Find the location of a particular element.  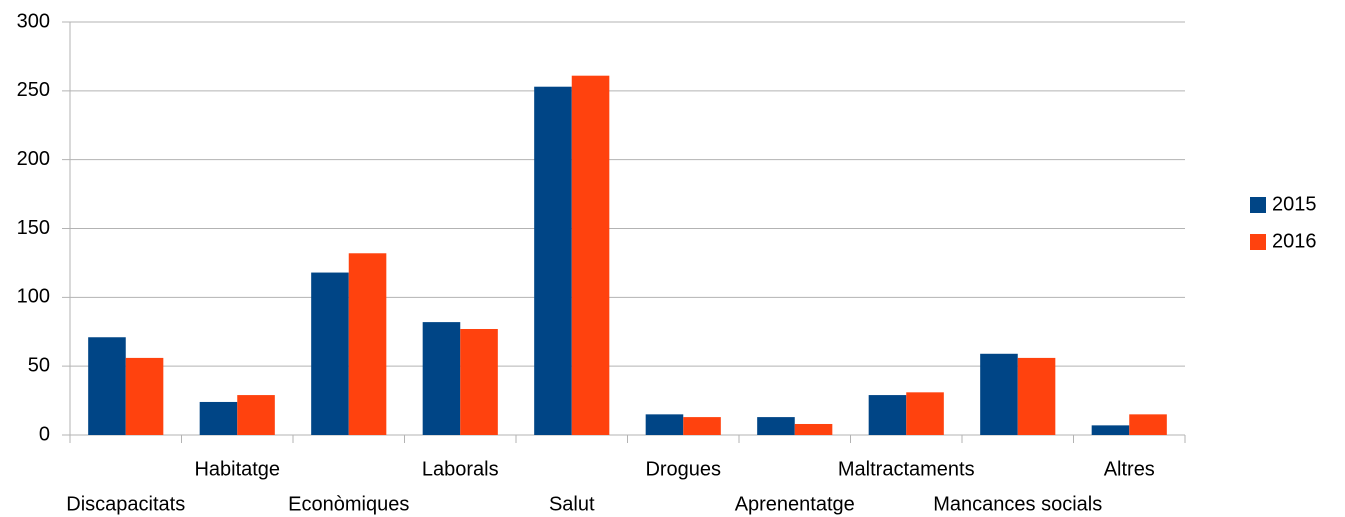

x-tick-label: Mancances socials is located at coordinates (1017, 504).